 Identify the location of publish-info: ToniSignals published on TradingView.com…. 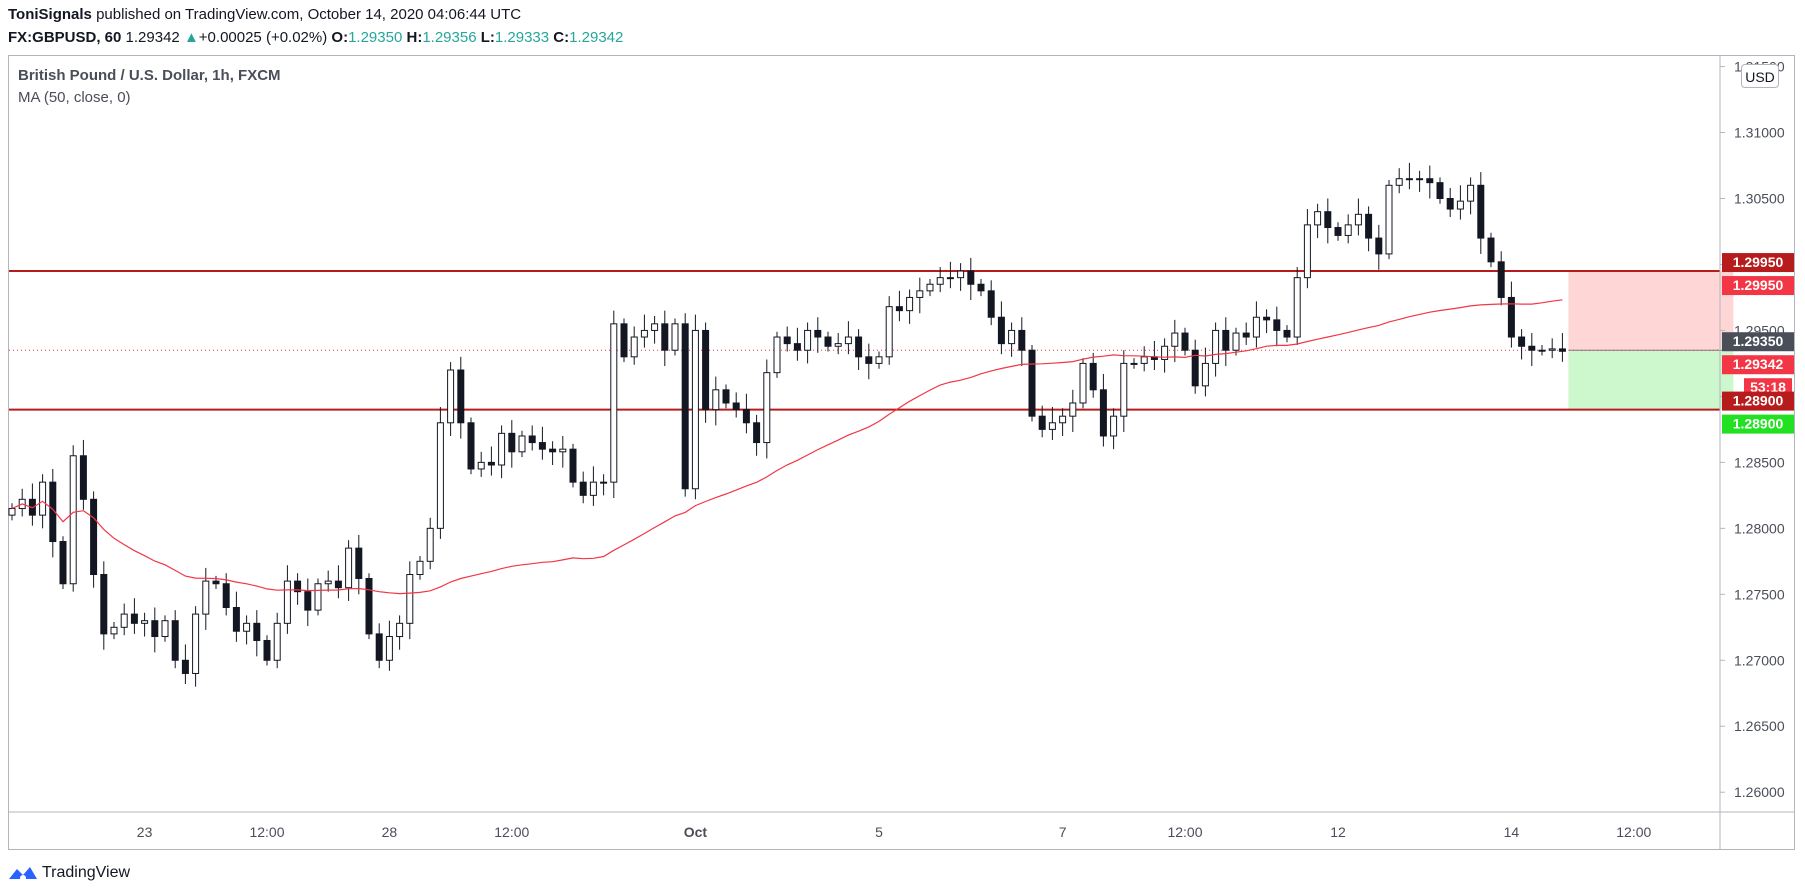
(264, 14).